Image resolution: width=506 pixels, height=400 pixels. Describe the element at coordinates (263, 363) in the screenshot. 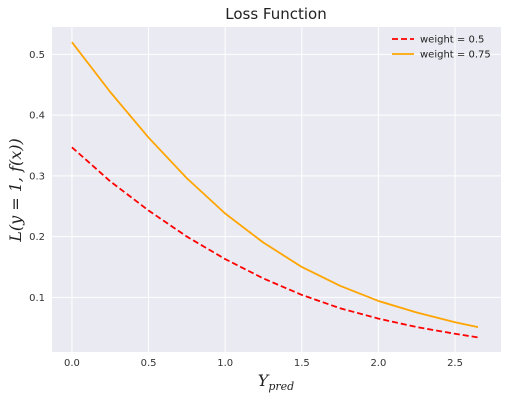

I see `x-tick-labels: 0.0 0.5 1.0 1.5 2.0 2.5` at that location.